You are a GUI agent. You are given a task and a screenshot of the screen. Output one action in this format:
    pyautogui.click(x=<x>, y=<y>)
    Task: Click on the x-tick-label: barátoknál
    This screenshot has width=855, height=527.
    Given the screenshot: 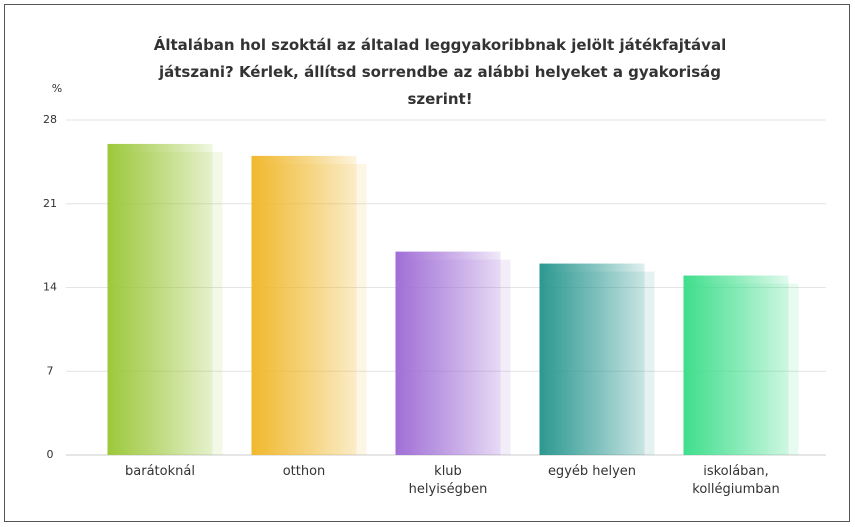 What is the action you would take?
    pyautogui.click(x=160, y=471)
    